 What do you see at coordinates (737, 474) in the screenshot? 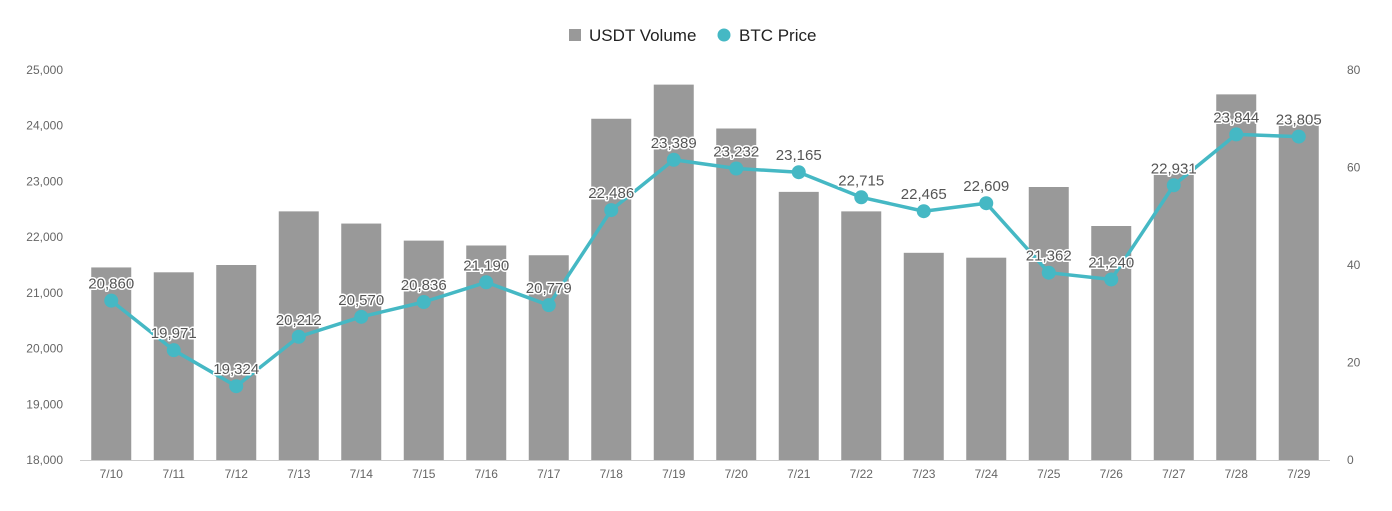
I see `x-tick-label: 7/20` at bounding box center [737, 474].